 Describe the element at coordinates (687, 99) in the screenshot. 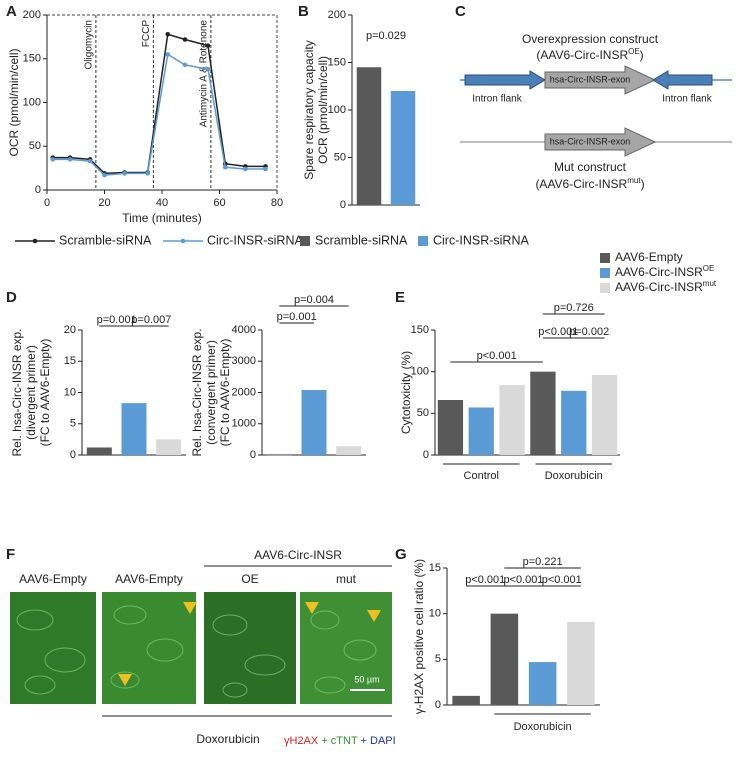

I see `intron-label: Intron flank` at that location.